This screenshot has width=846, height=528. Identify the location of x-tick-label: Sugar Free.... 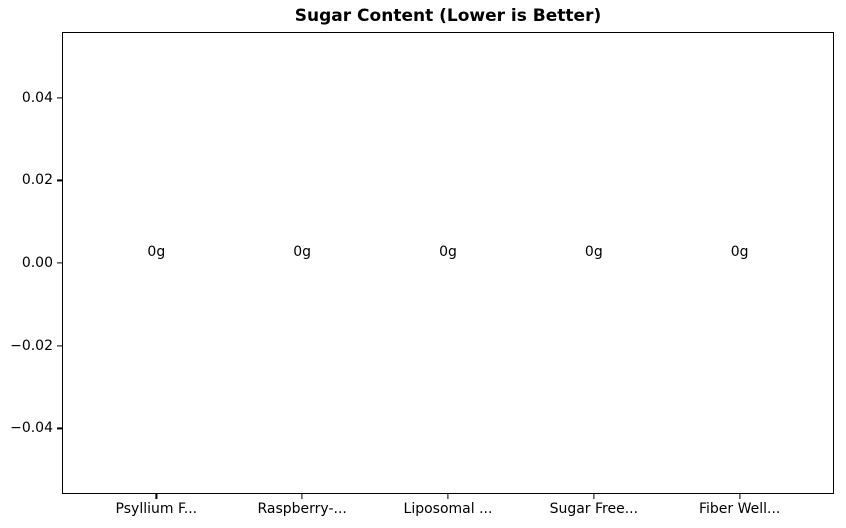
(594, 509).